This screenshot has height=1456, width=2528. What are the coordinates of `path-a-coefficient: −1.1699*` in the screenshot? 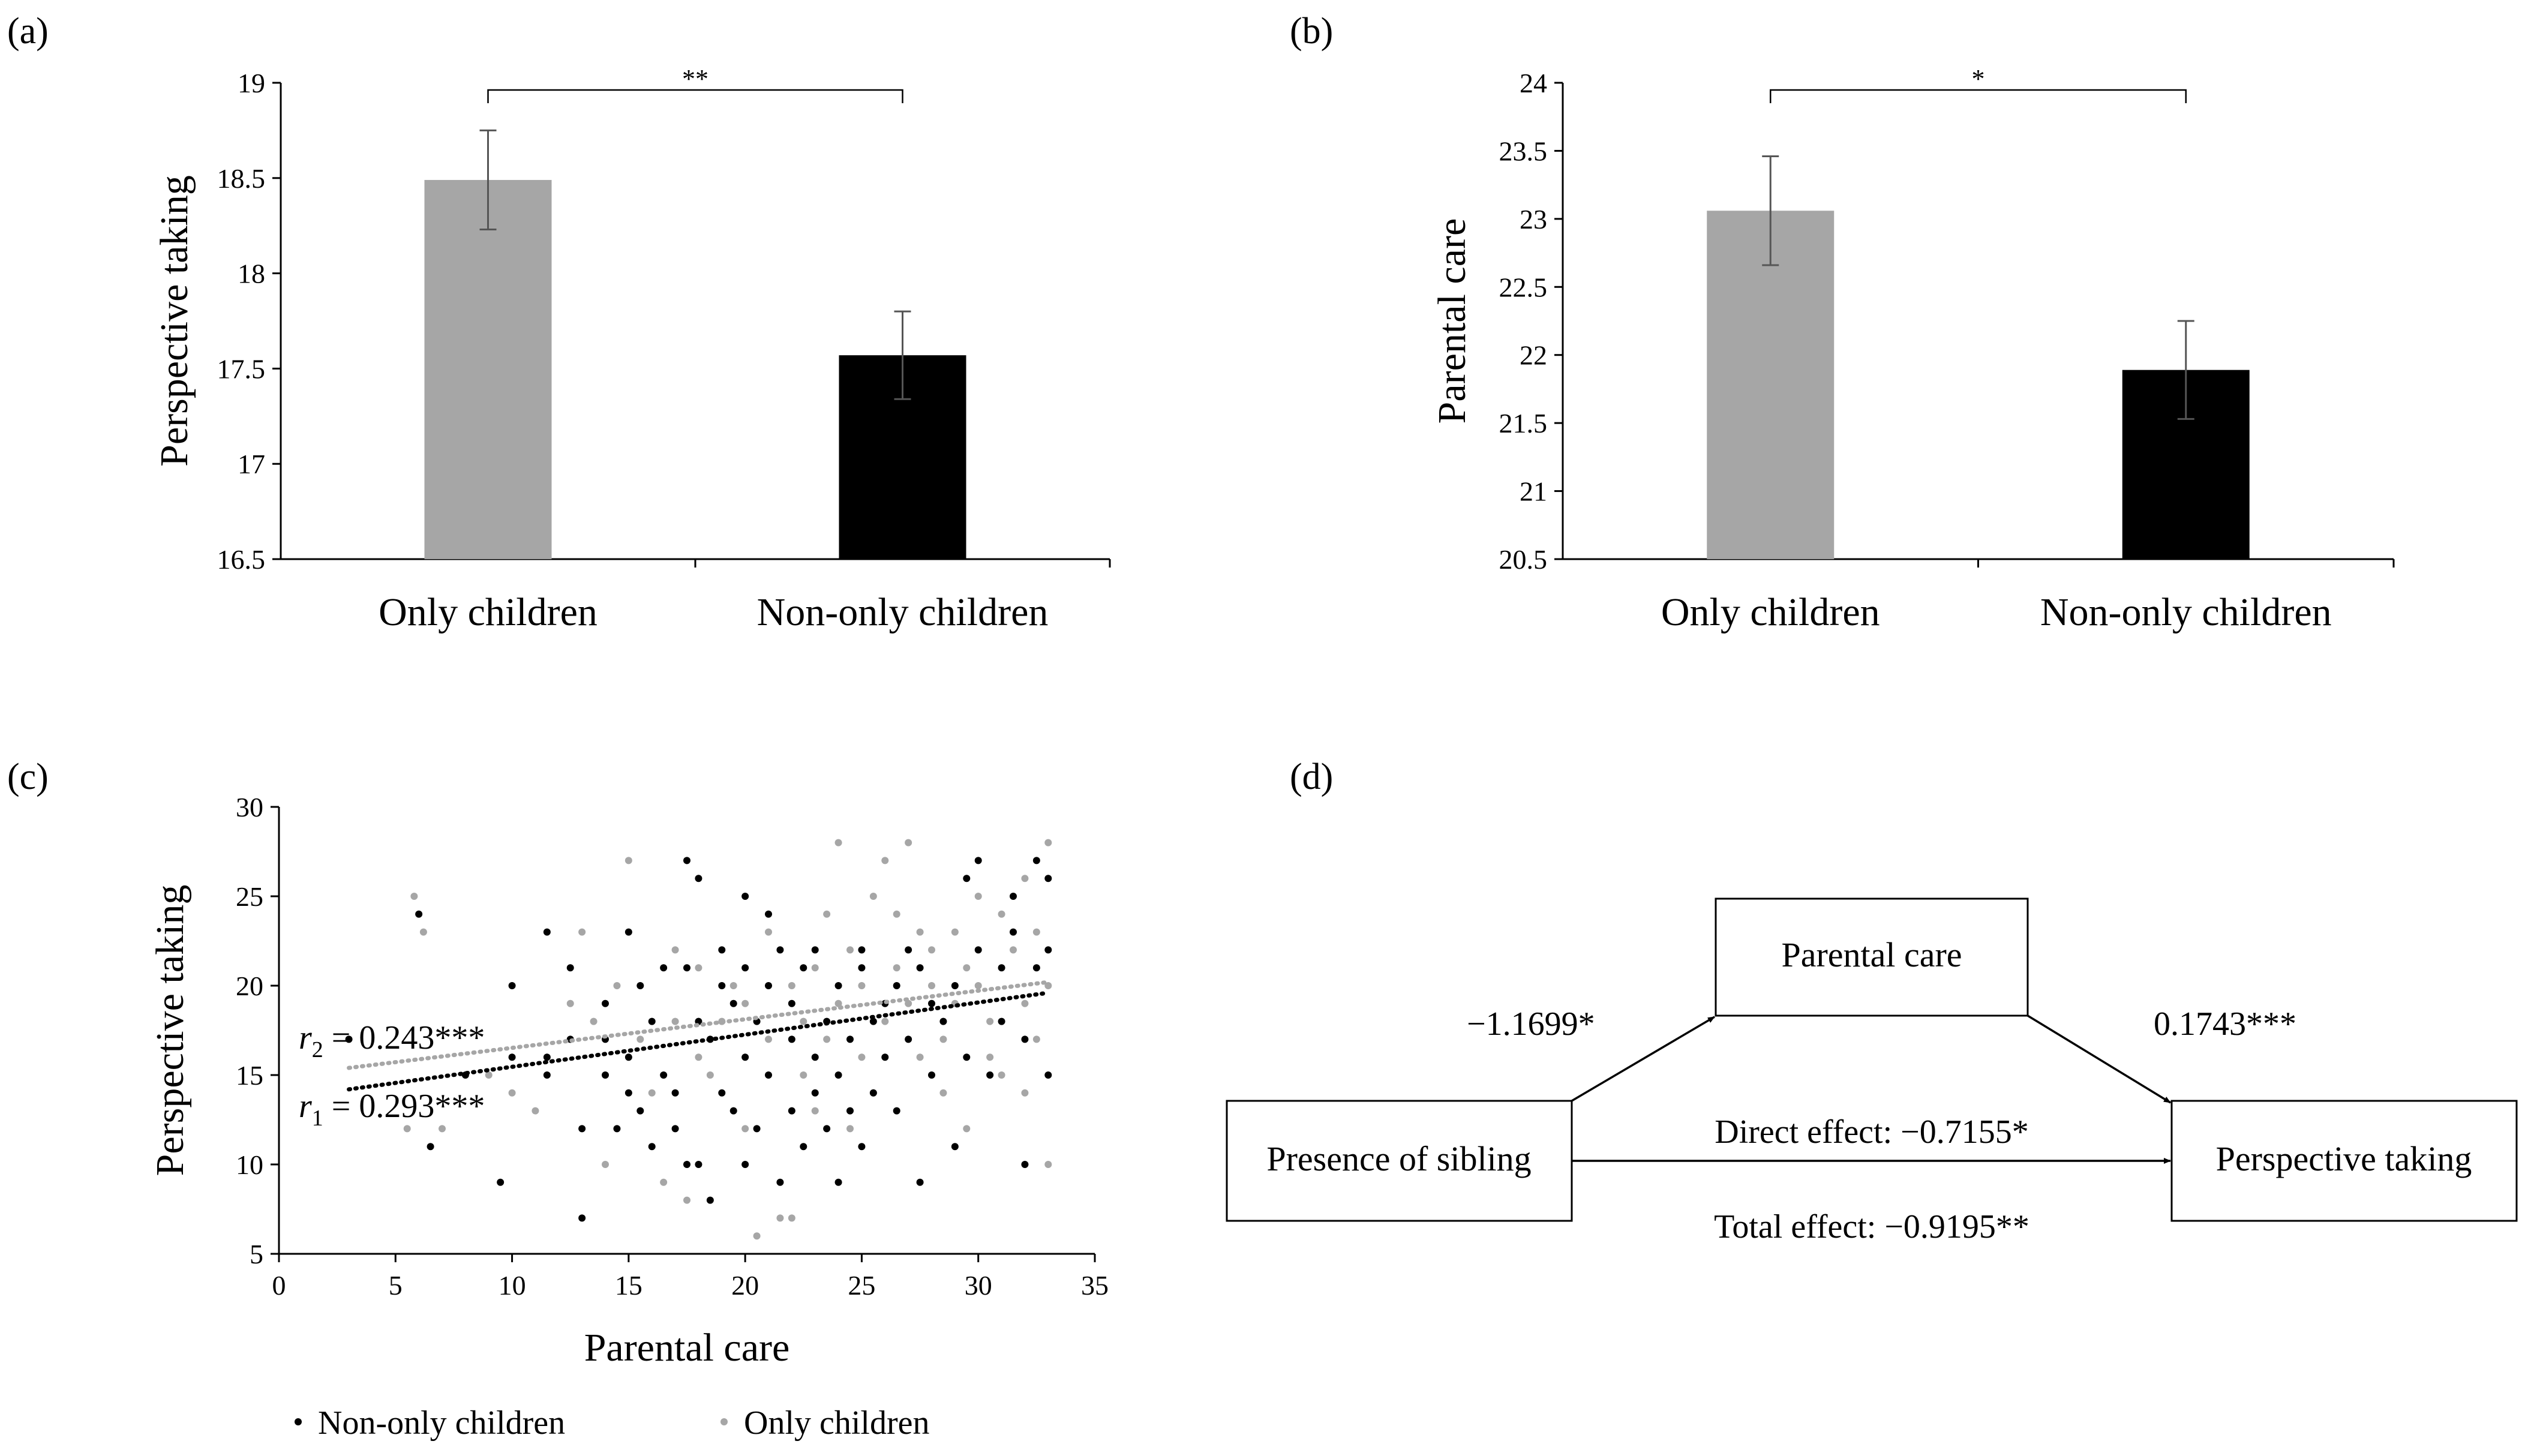 It's located at (1531, 1024).